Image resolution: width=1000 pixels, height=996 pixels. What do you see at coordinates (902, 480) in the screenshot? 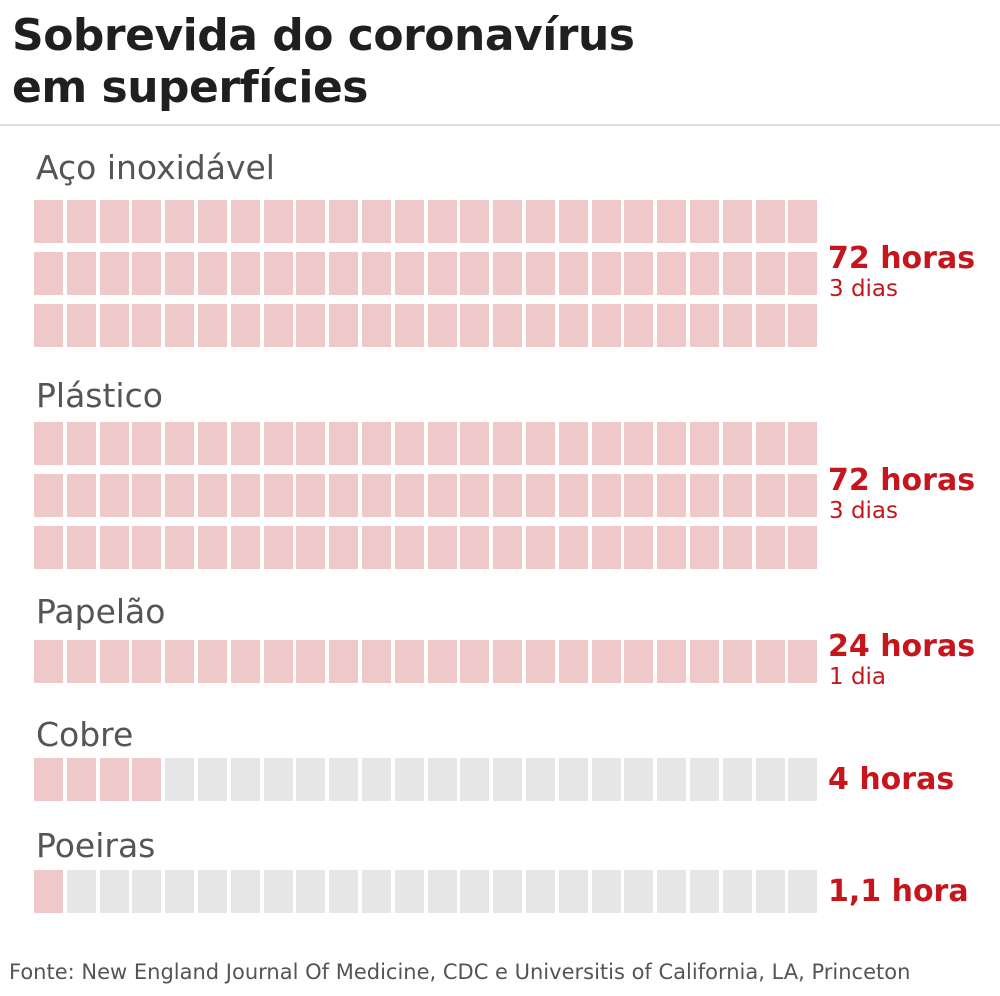
I see `cat-1-value-label: 72 horas` at bounding box center [902, 480].